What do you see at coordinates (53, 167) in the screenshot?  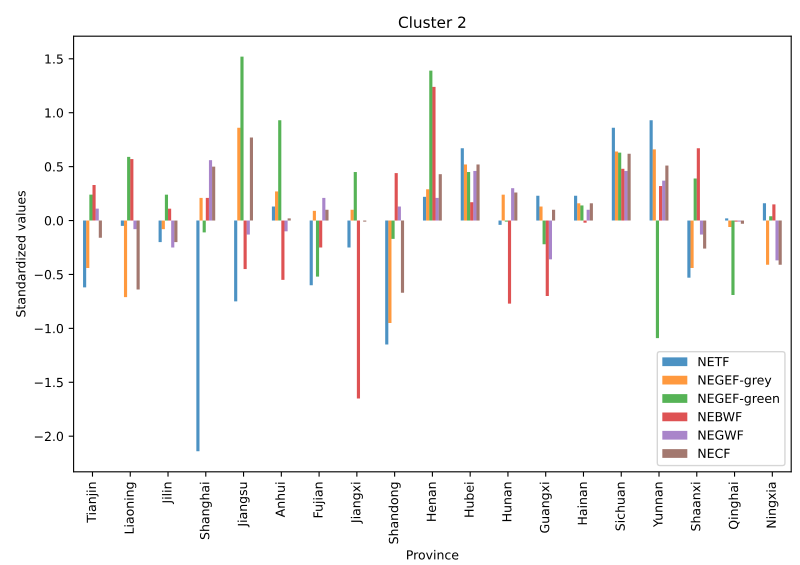 I see `y-tick-label: 0.5` at bounding box center [53, 167].